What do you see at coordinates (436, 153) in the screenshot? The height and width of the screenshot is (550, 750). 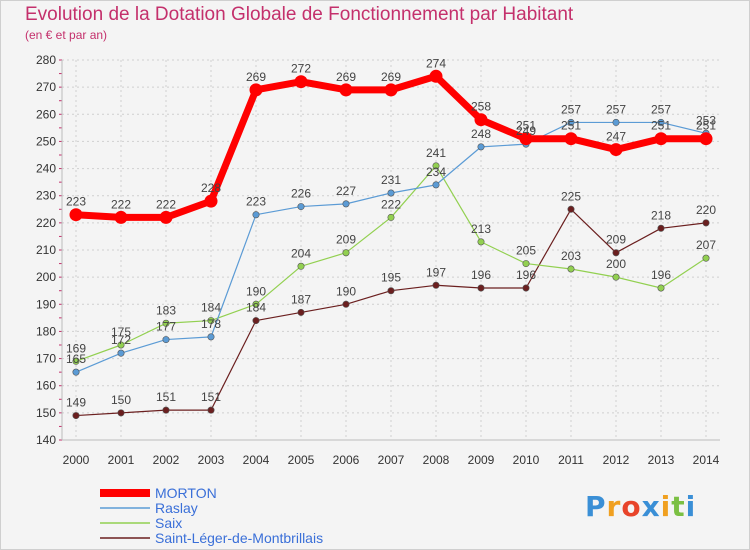 I see `data-label: 241` at bounding box center [436, 153].